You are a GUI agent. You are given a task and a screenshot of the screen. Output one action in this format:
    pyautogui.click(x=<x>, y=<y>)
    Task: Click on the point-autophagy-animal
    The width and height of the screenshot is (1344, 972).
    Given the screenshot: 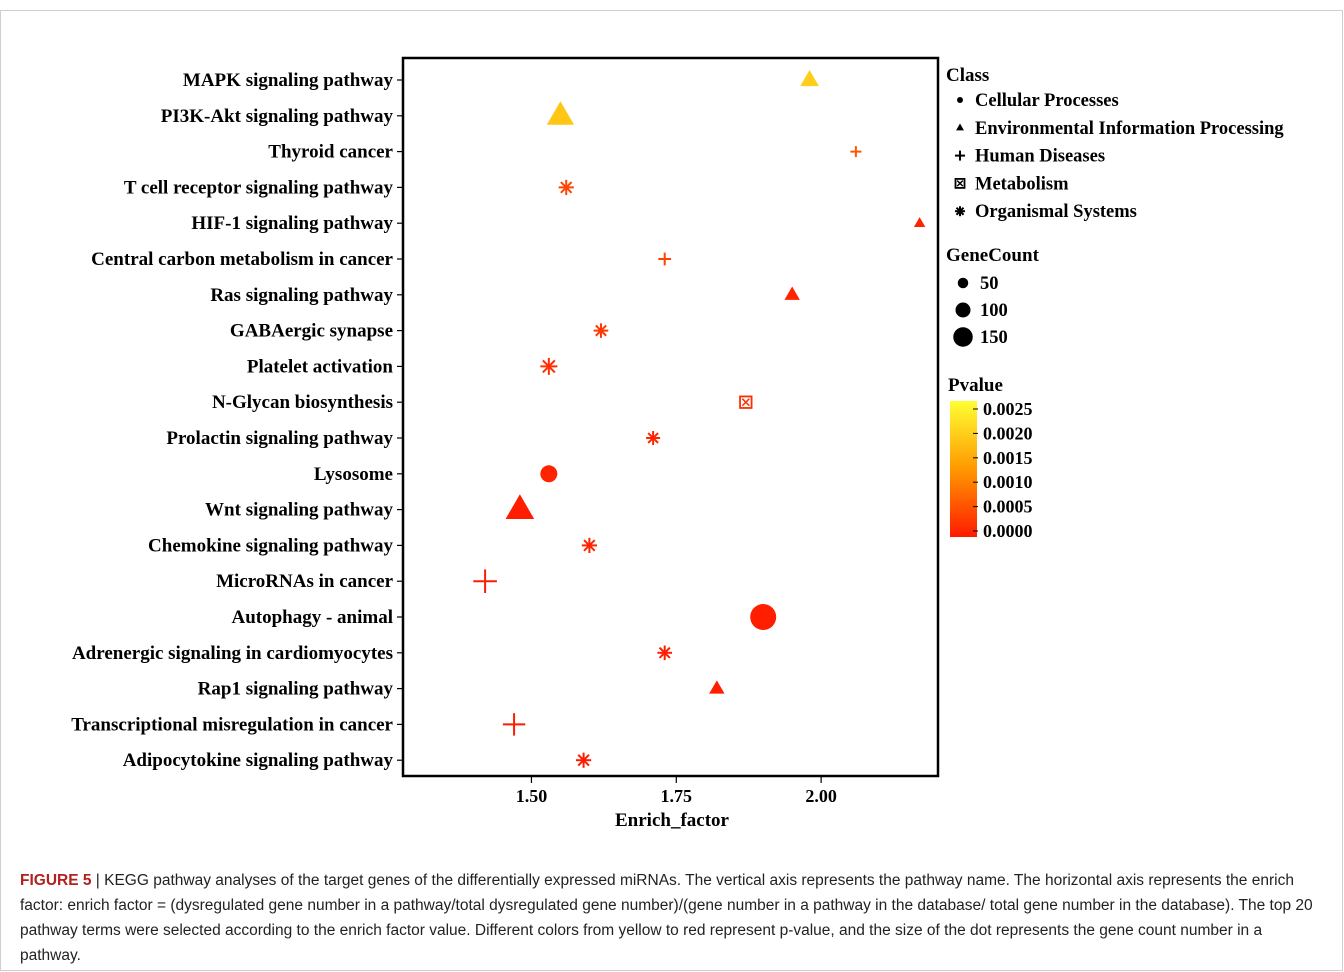 What is the action you would take?
    pyautogui.click(x=763, y=617)
    